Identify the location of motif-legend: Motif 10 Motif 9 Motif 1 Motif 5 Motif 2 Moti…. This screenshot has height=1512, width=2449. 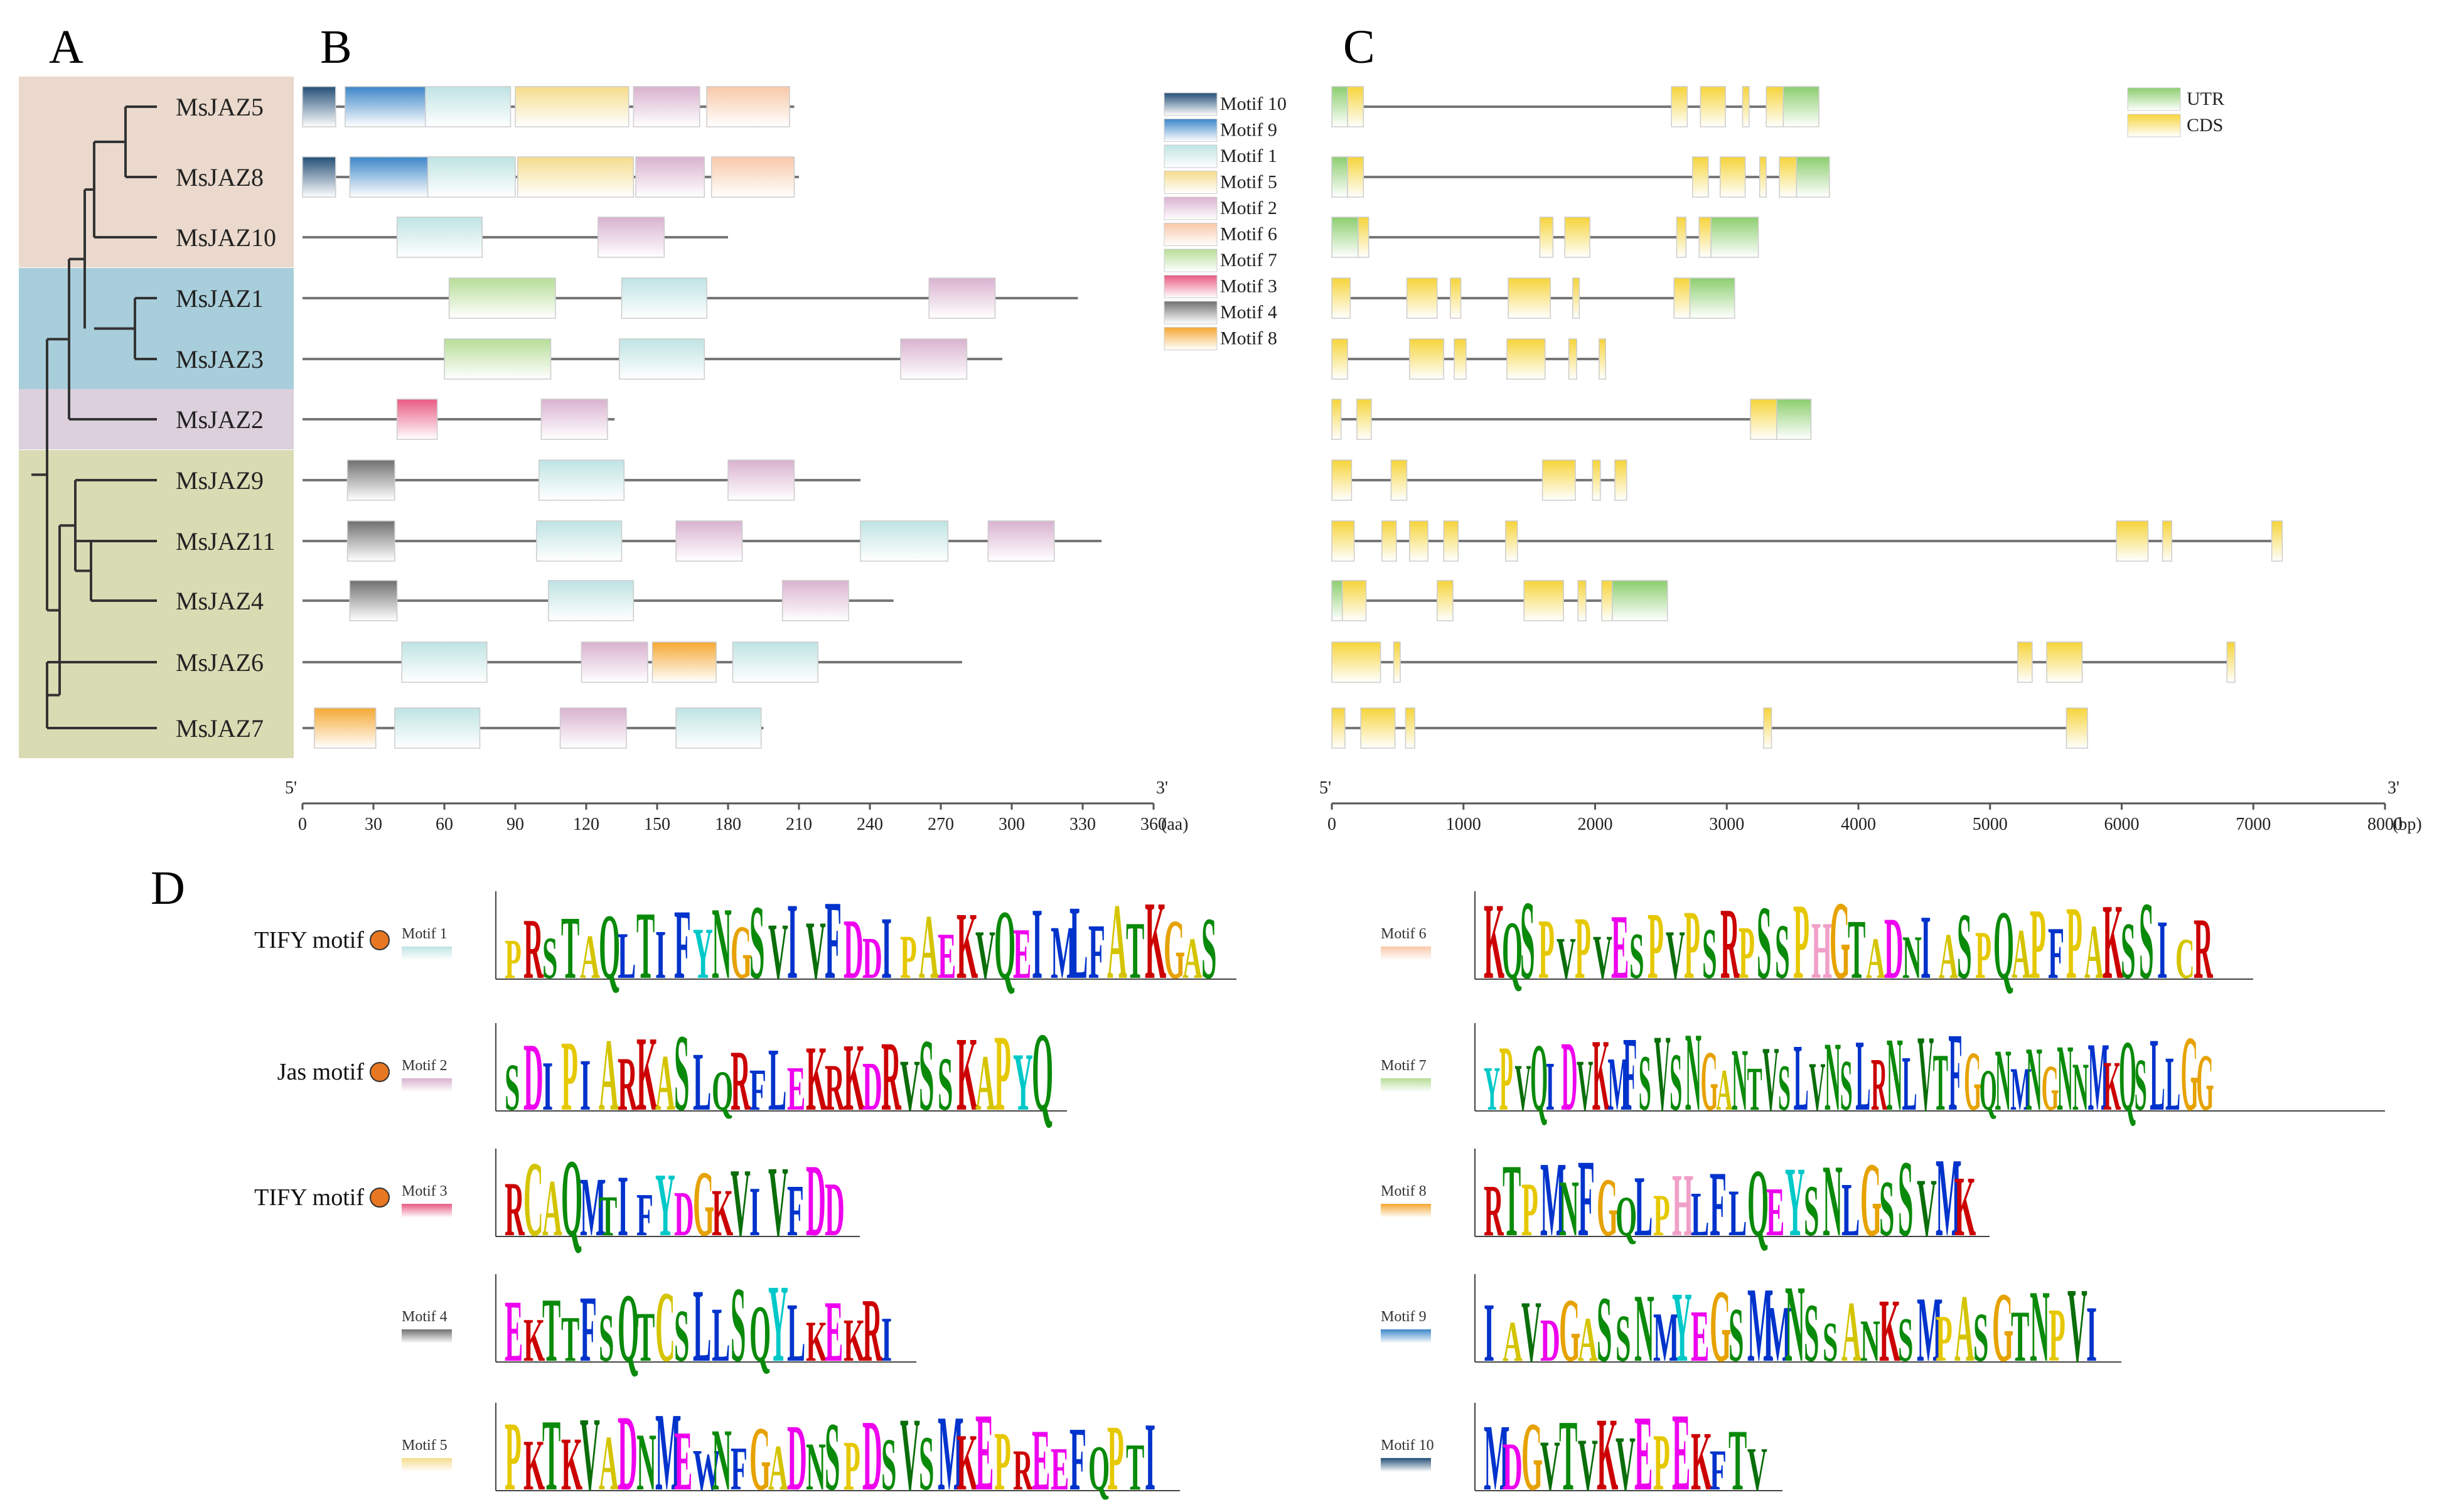
(1225, 221).